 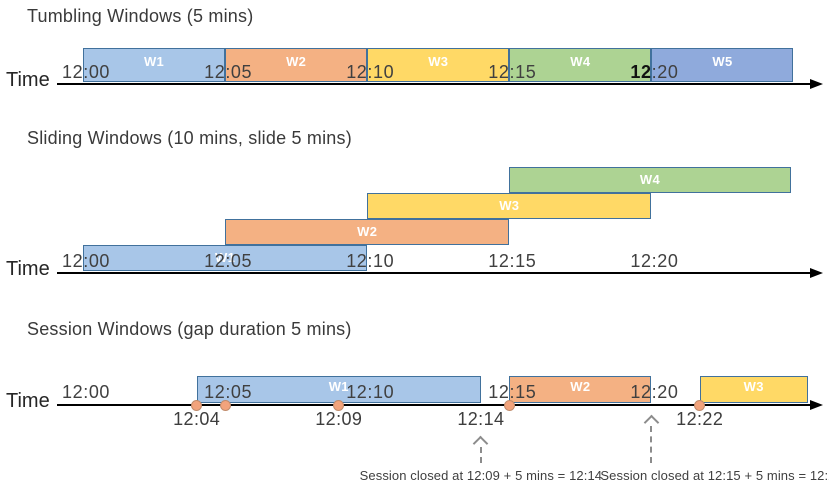 What do you see at coordinates (481, 419) in the screenshot?
I see `event-time-label-1214: 12:14` at bounding box center [481, 419].